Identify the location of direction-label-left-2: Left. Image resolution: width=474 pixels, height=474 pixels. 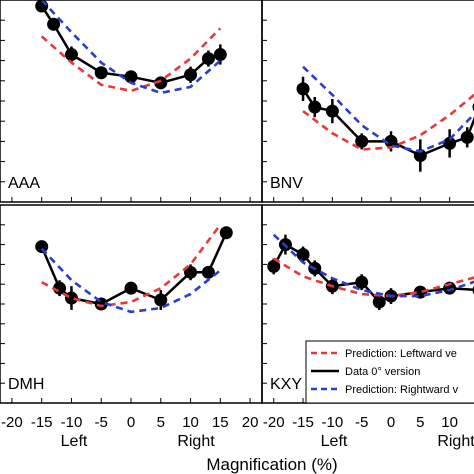
(334, 441).